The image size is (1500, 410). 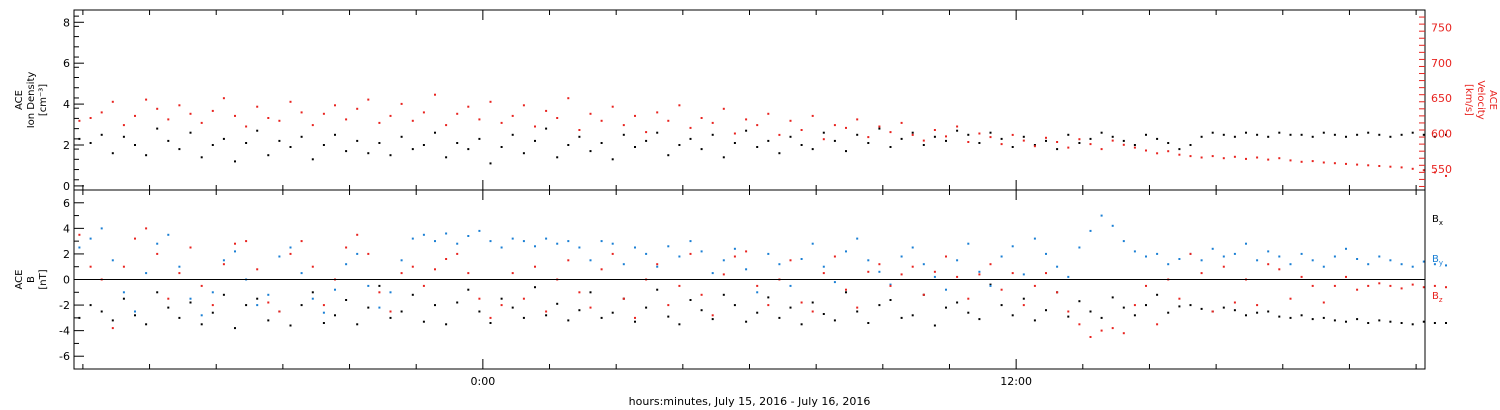 What do you see at coordinates (1480, 99) in the screenshot?
I see `right-axis-label-line: Velocity` at bounding box center [1480, 99].